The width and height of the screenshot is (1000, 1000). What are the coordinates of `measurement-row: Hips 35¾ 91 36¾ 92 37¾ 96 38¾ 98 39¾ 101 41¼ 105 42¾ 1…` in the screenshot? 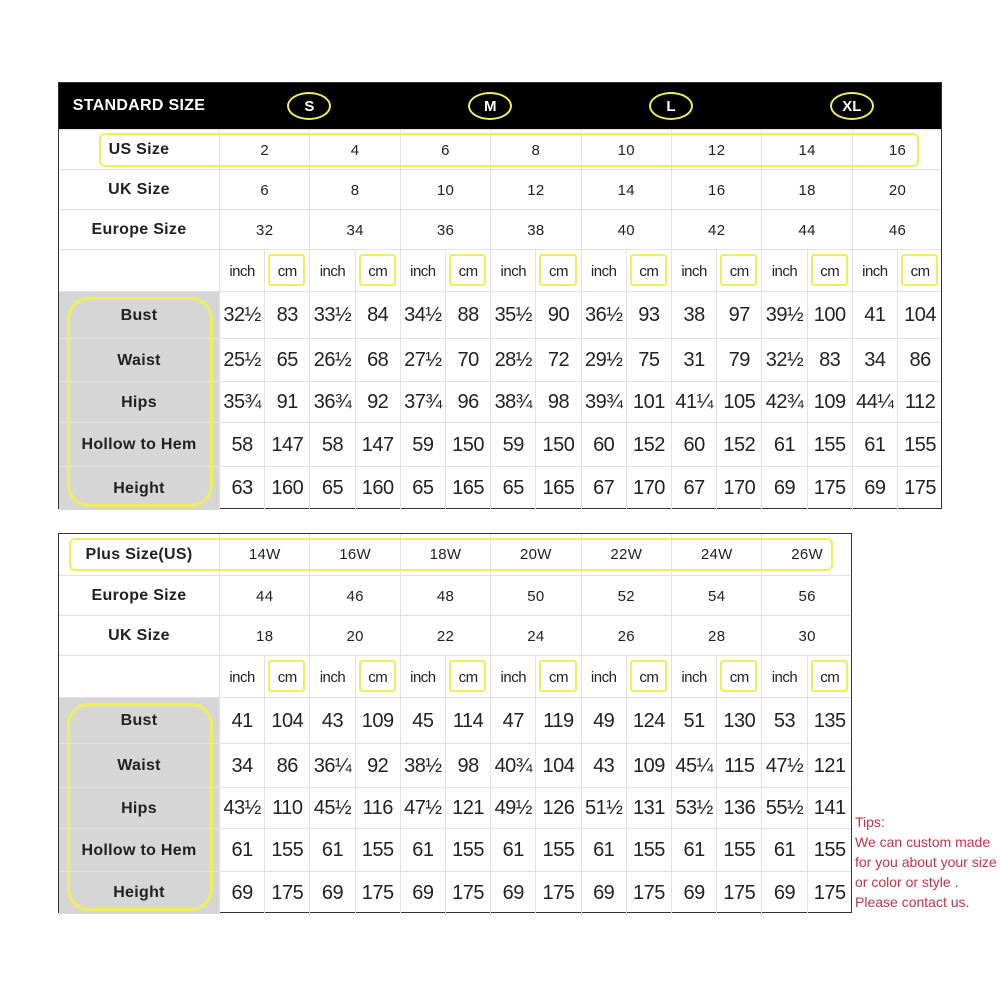 It's located at (500, 402).